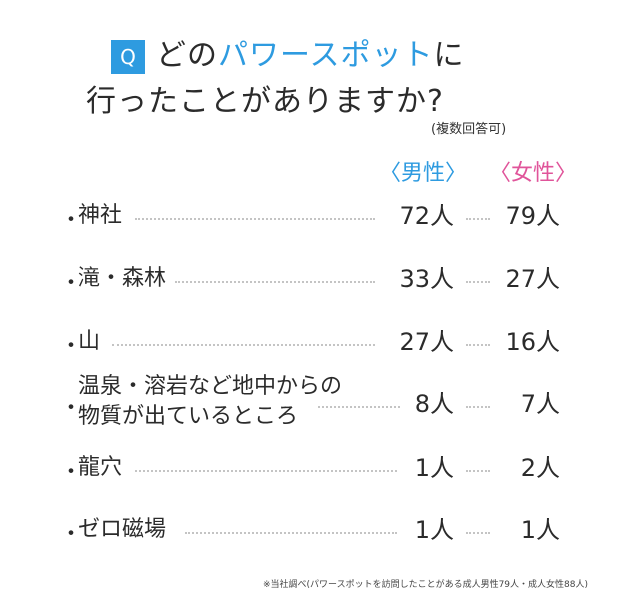  I want to click on table-row-zero-magnetic-field: ・ ゼロ磁場 1人 1人, so click(310, 530).